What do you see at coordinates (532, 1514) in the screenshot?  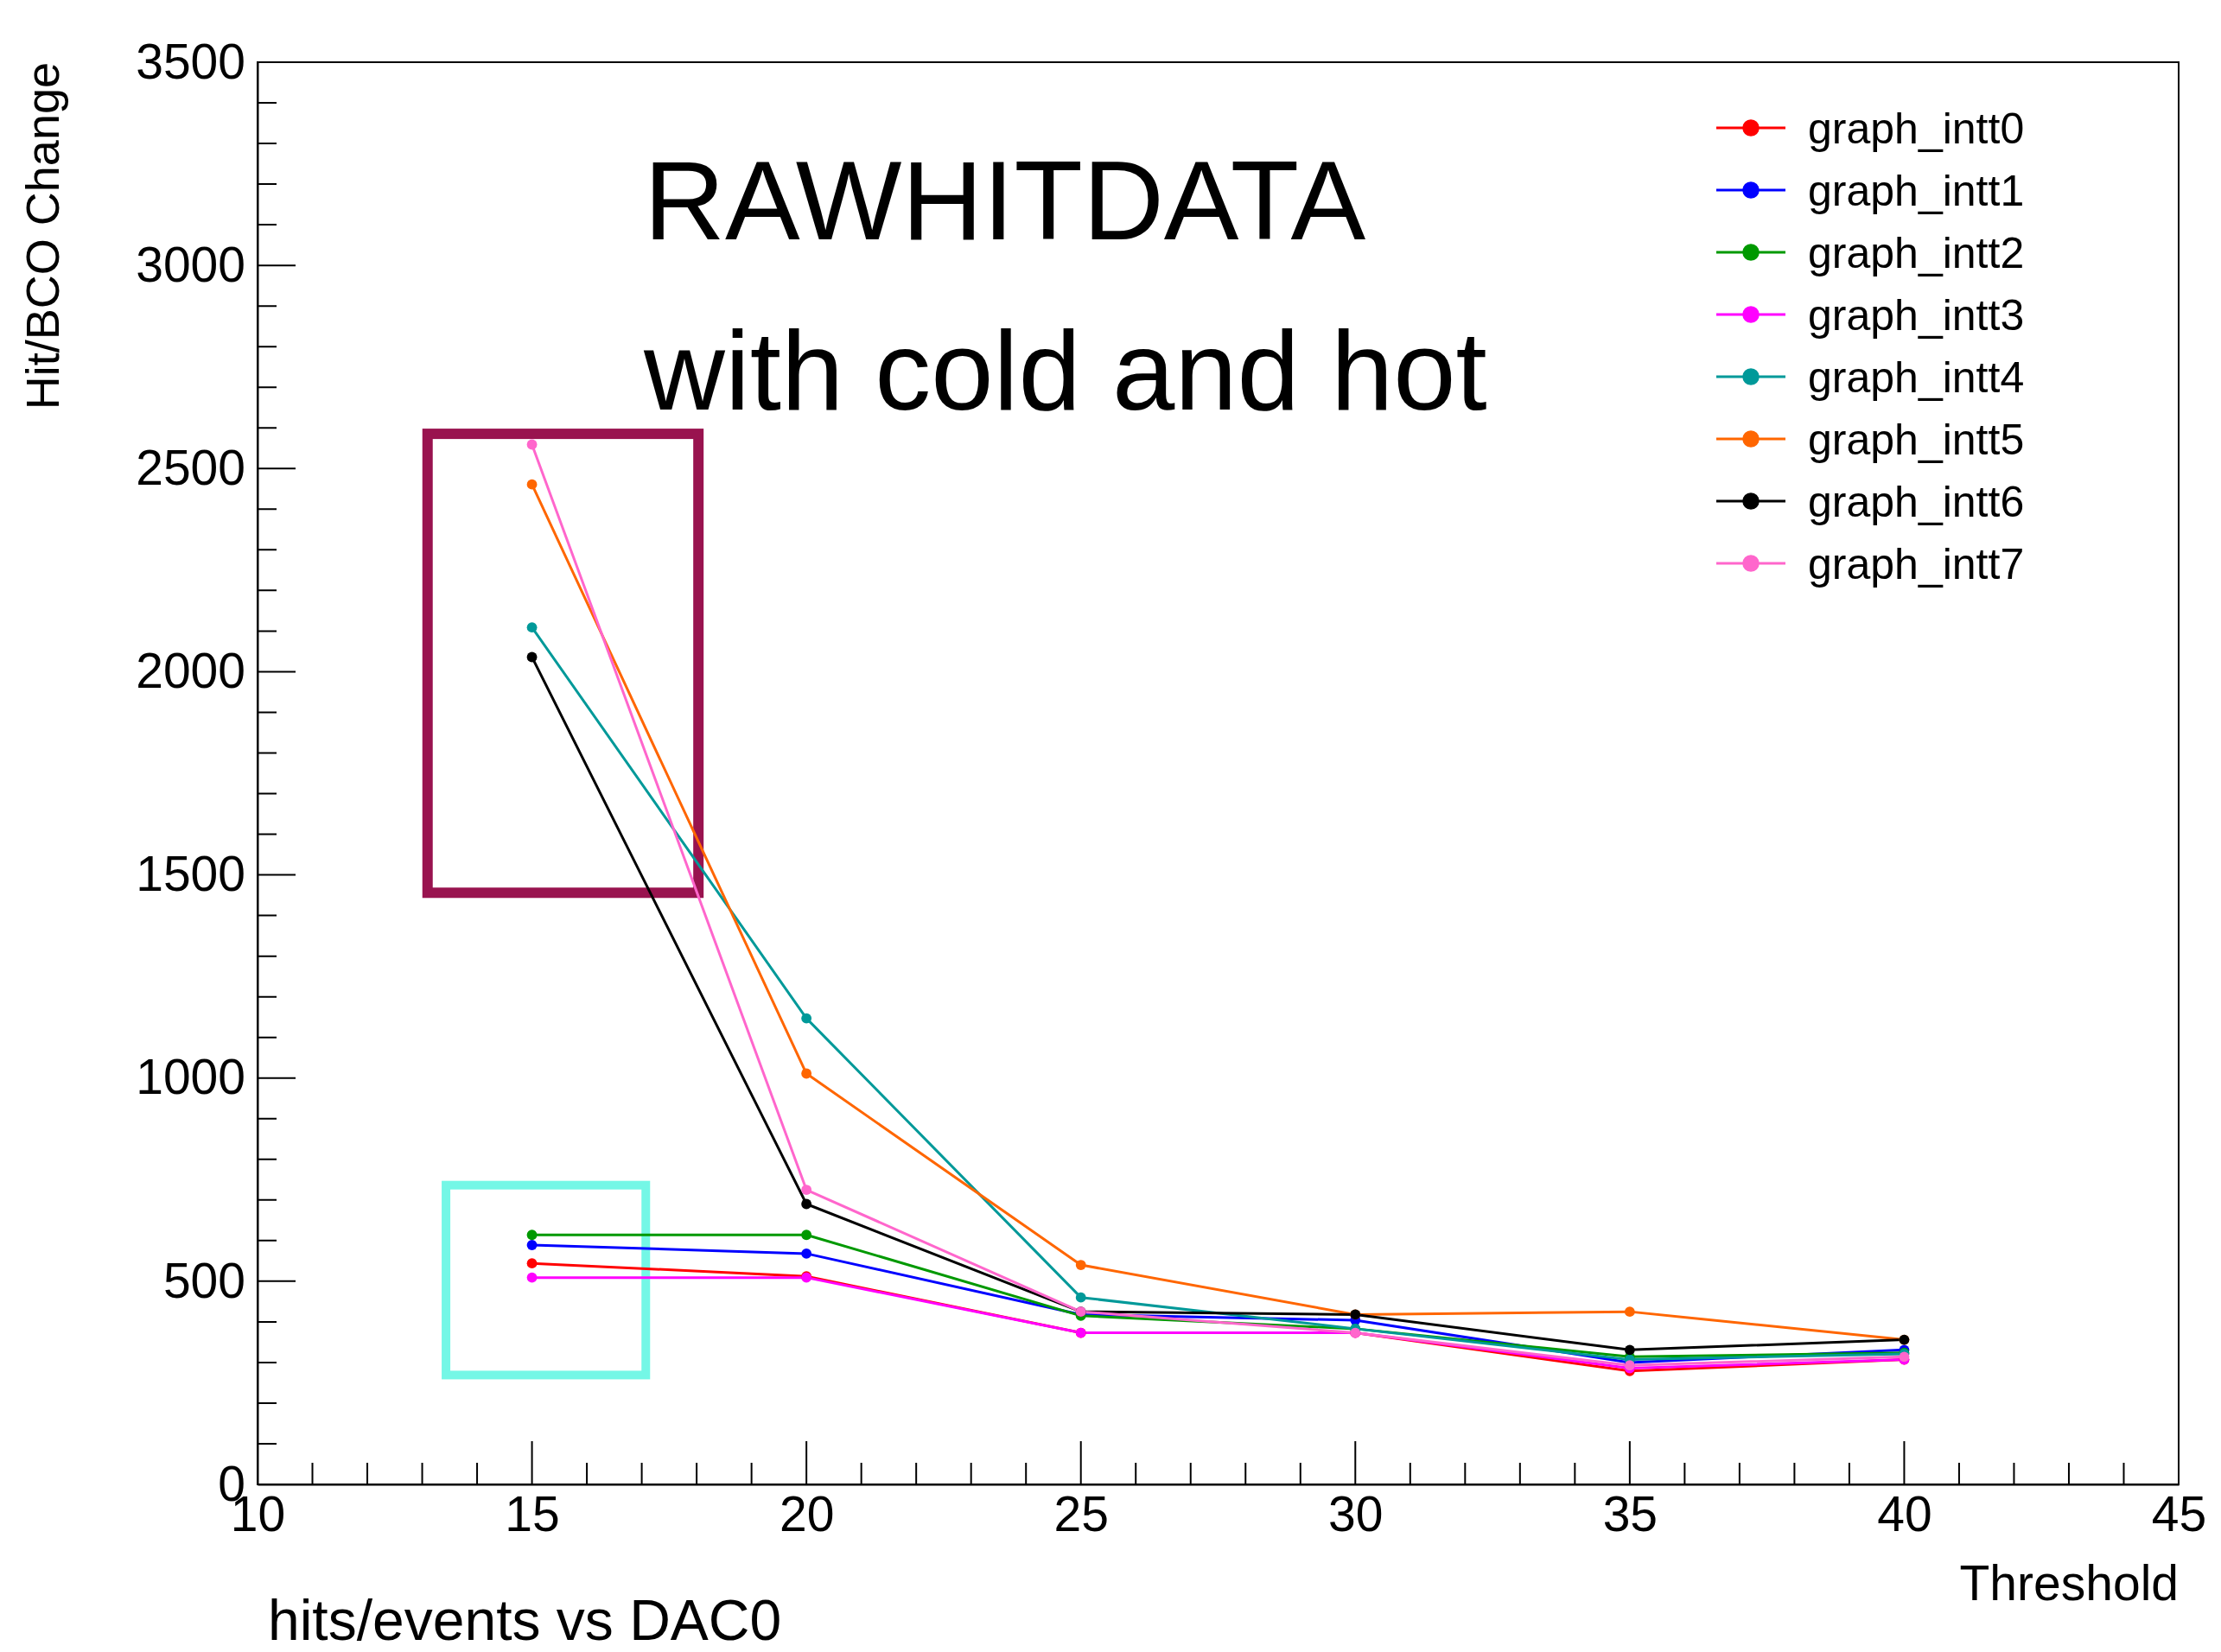 I see `x-tick-label: 15` at bounding box center [532, 1514].